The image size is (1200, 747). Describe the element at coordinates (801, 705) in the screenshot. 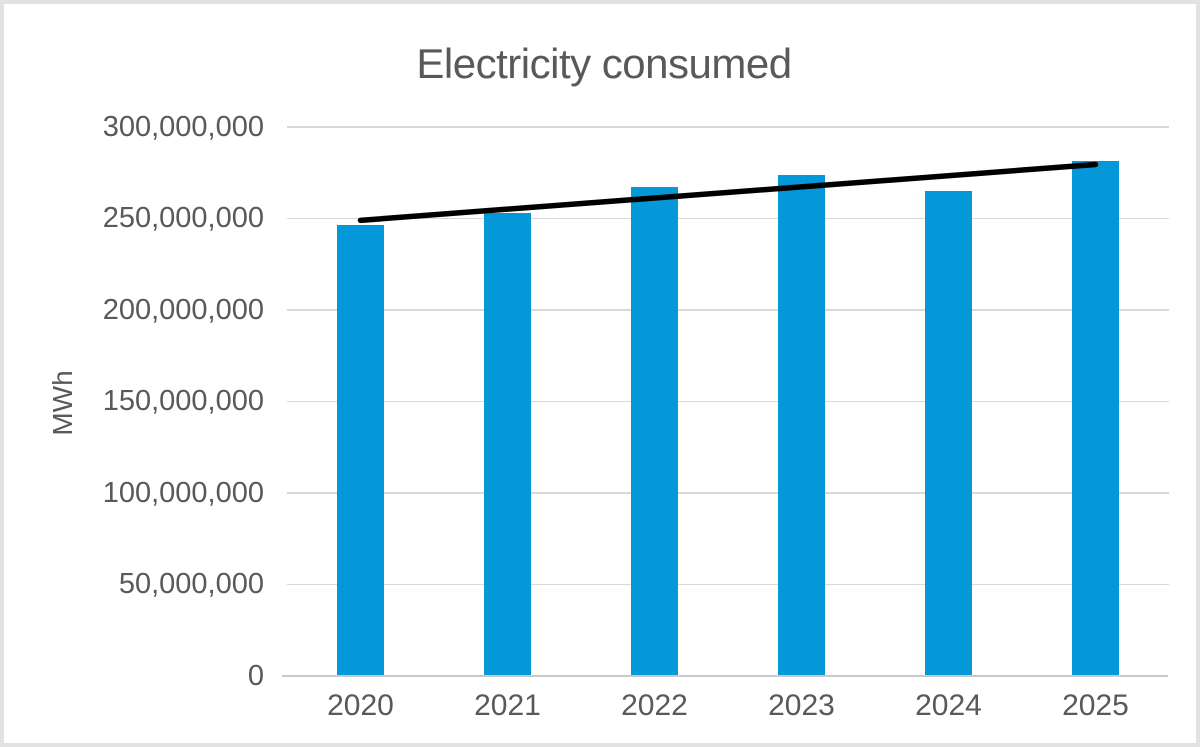

I see `x-tick-label-2023: 2023` at that location.